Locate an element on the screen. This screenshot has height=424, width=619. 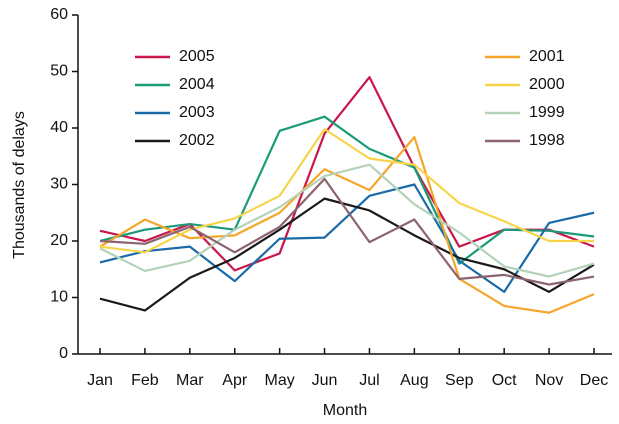
x-tick-label: Jun is located at coordinates (325, 380).